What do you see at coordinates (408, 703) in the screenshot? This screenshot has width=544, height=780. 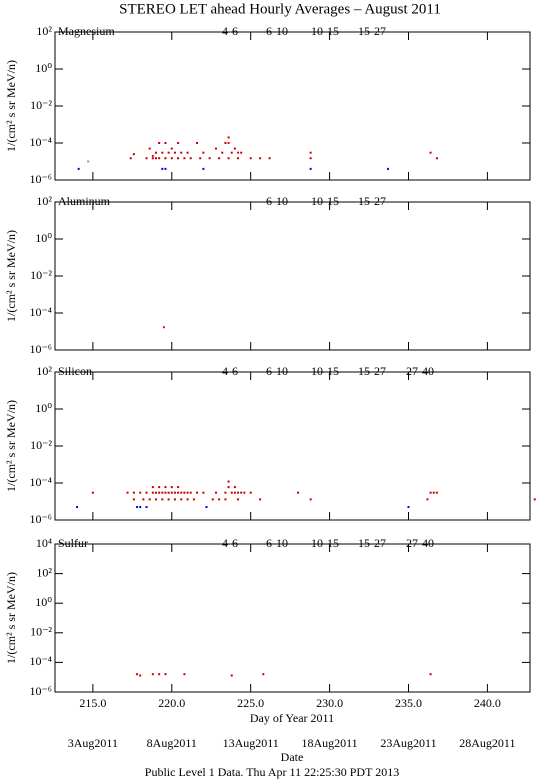 I see `x-tick-label: 235.0` at bounding box center [408, 703].